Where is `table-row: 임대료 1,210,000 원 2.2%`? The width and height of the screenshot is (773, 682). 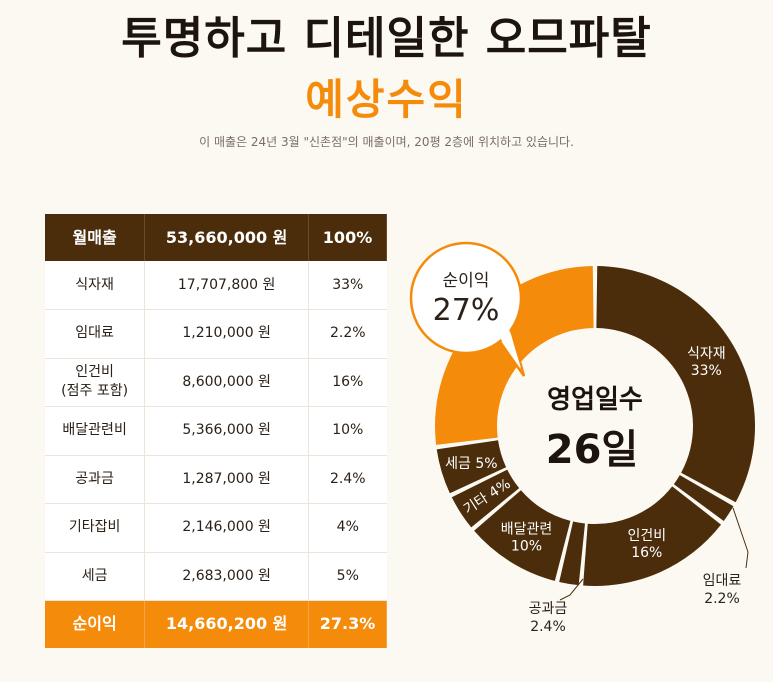
table-row: 임대료 1,210,000 원 2.2% is located at coordinates (216, 334).